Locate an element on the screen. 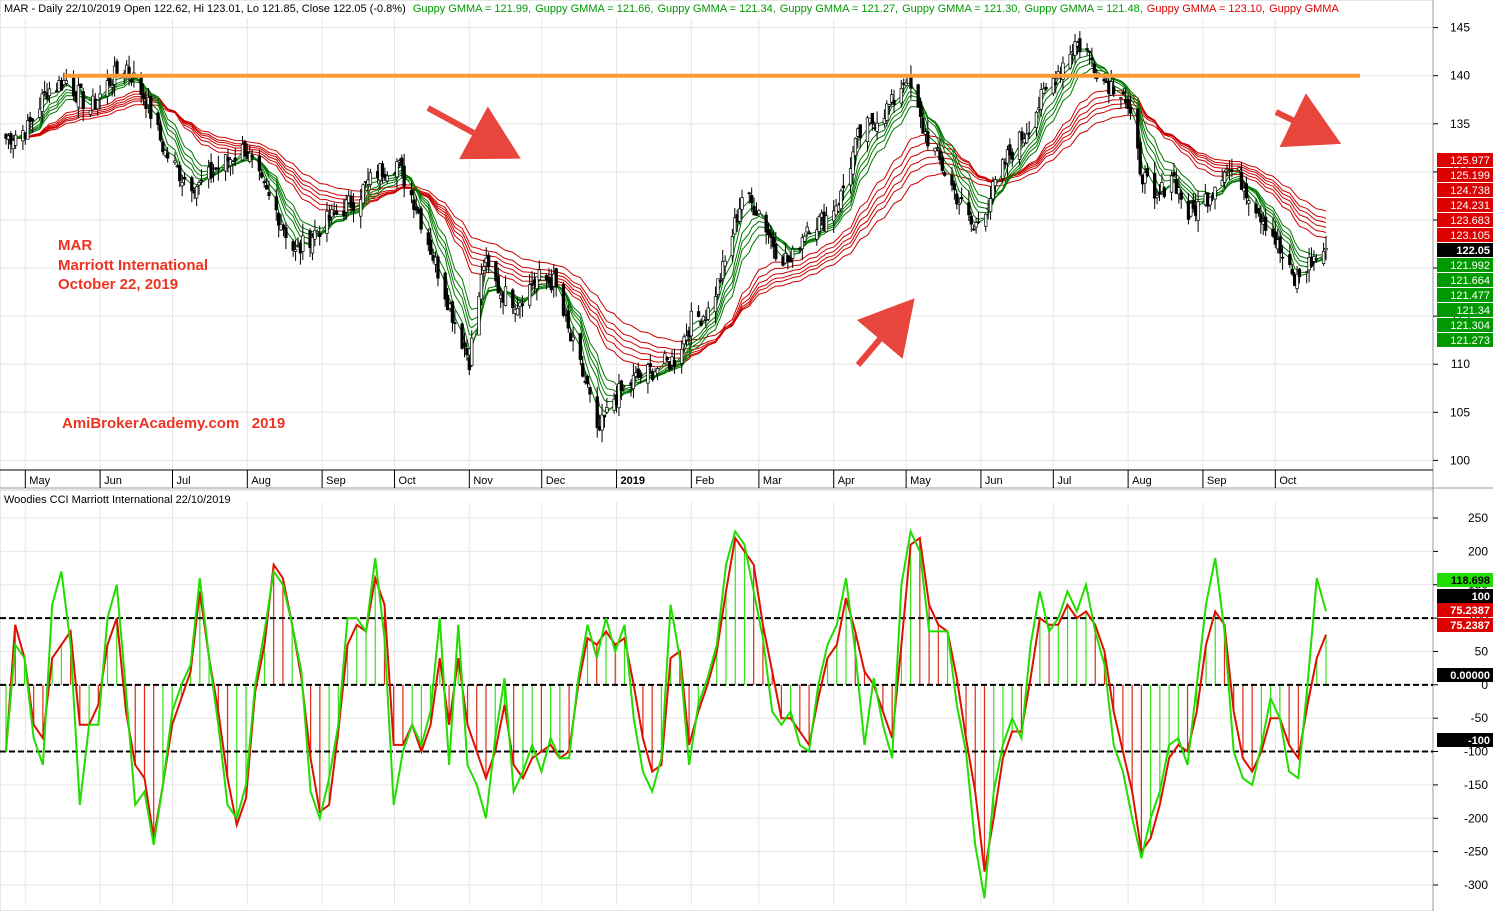 Image resolution: width=1493 pixels, height=916 pixels. month-axis-label: Jul is located at coordinates (184, 481).